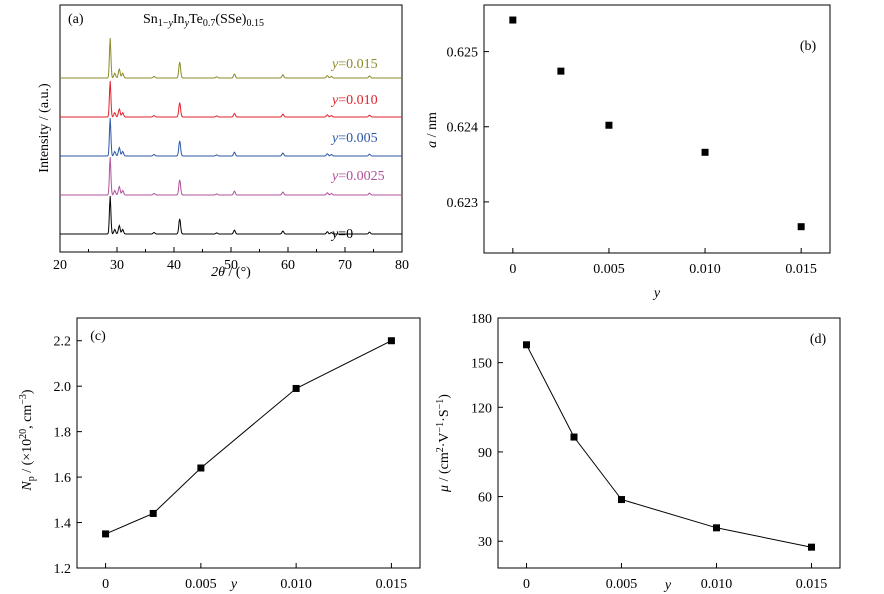  I want to click on panel-d-ytick-label: 30, so click(485, 542).